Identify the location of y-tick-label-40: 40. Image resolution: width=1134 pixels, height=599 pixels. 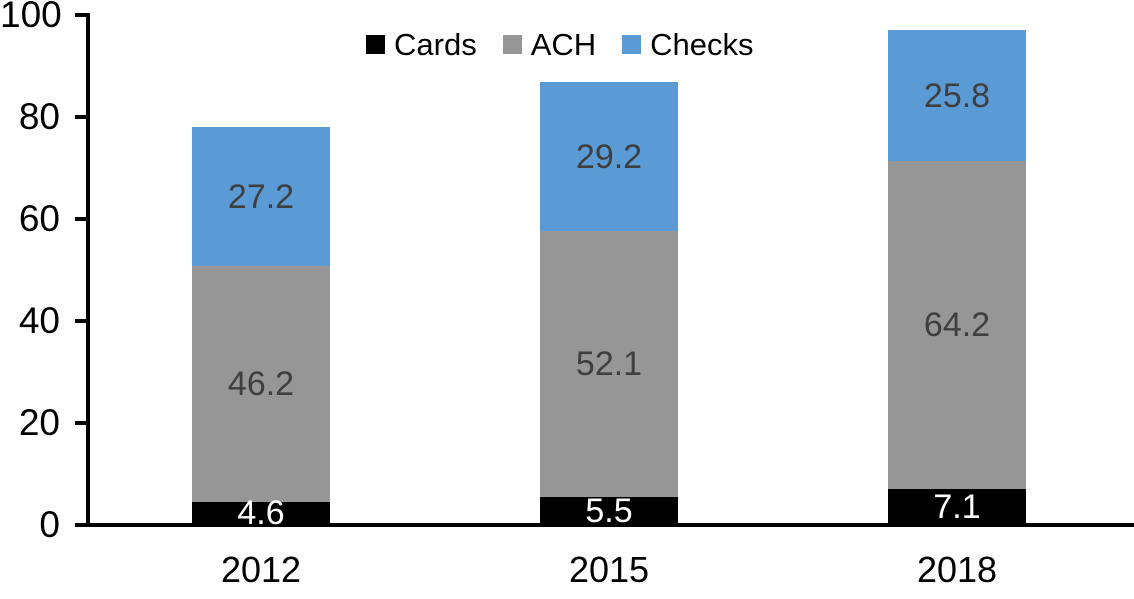
(39, 320).